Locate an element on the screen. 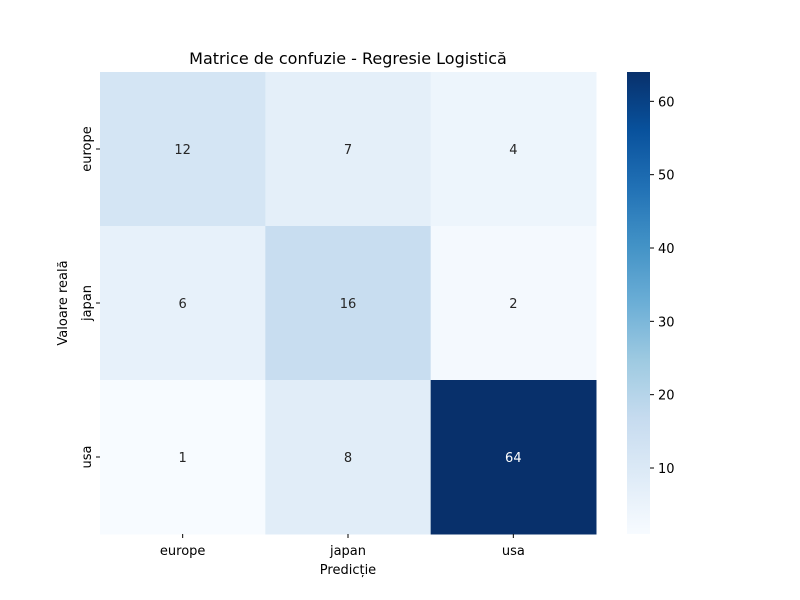 This screenshot has height=600, width=800. y-axis-label: Valoare reală is located at coordinates (63, 302).